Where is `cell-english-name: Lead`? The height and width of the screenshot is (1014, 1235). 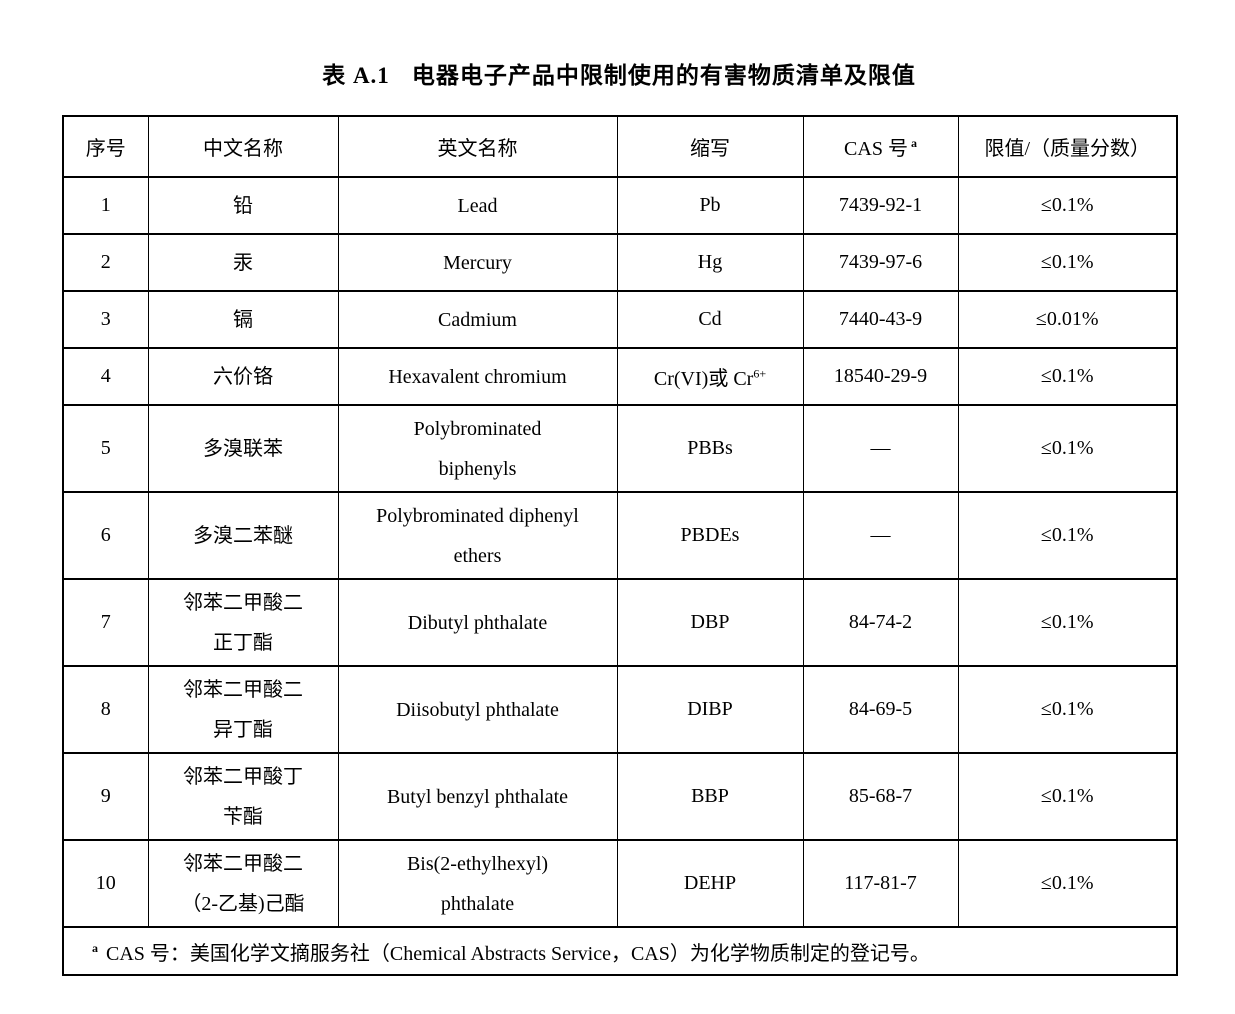 cell-english-name: Lead is located at coordinates (477, 205).